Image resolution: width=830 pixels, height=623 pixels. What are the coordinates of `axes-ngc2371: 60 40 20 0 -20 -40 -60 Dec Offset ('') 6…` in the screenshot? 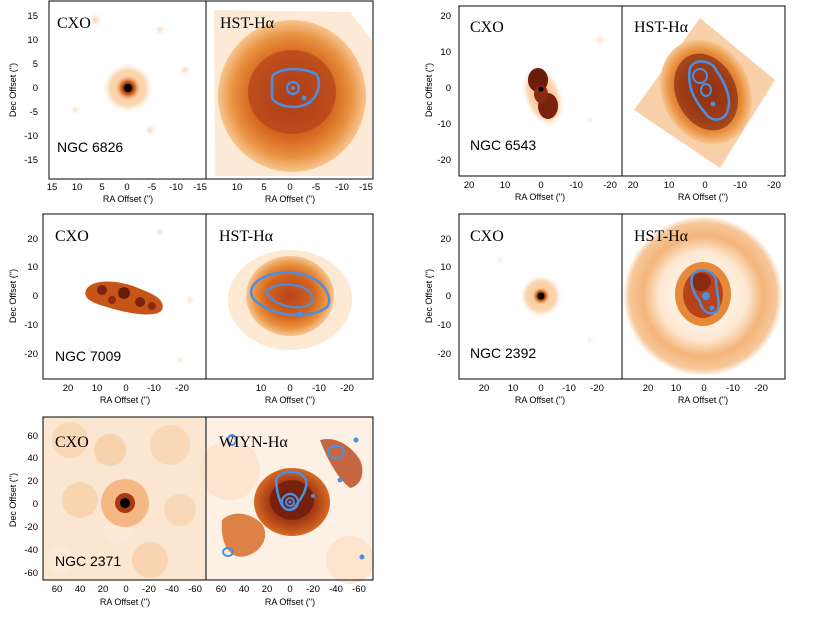 It's located at (187, 519).